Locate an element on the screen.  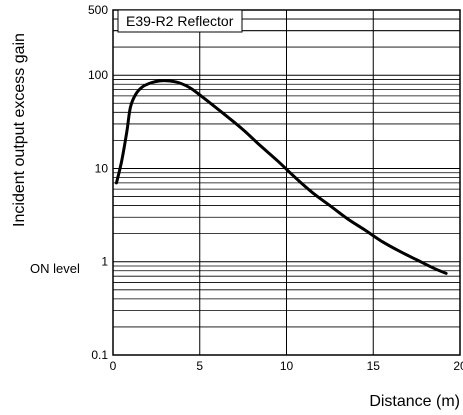
legend: E39-R2 Reflector is located at coordinates (180, 21).